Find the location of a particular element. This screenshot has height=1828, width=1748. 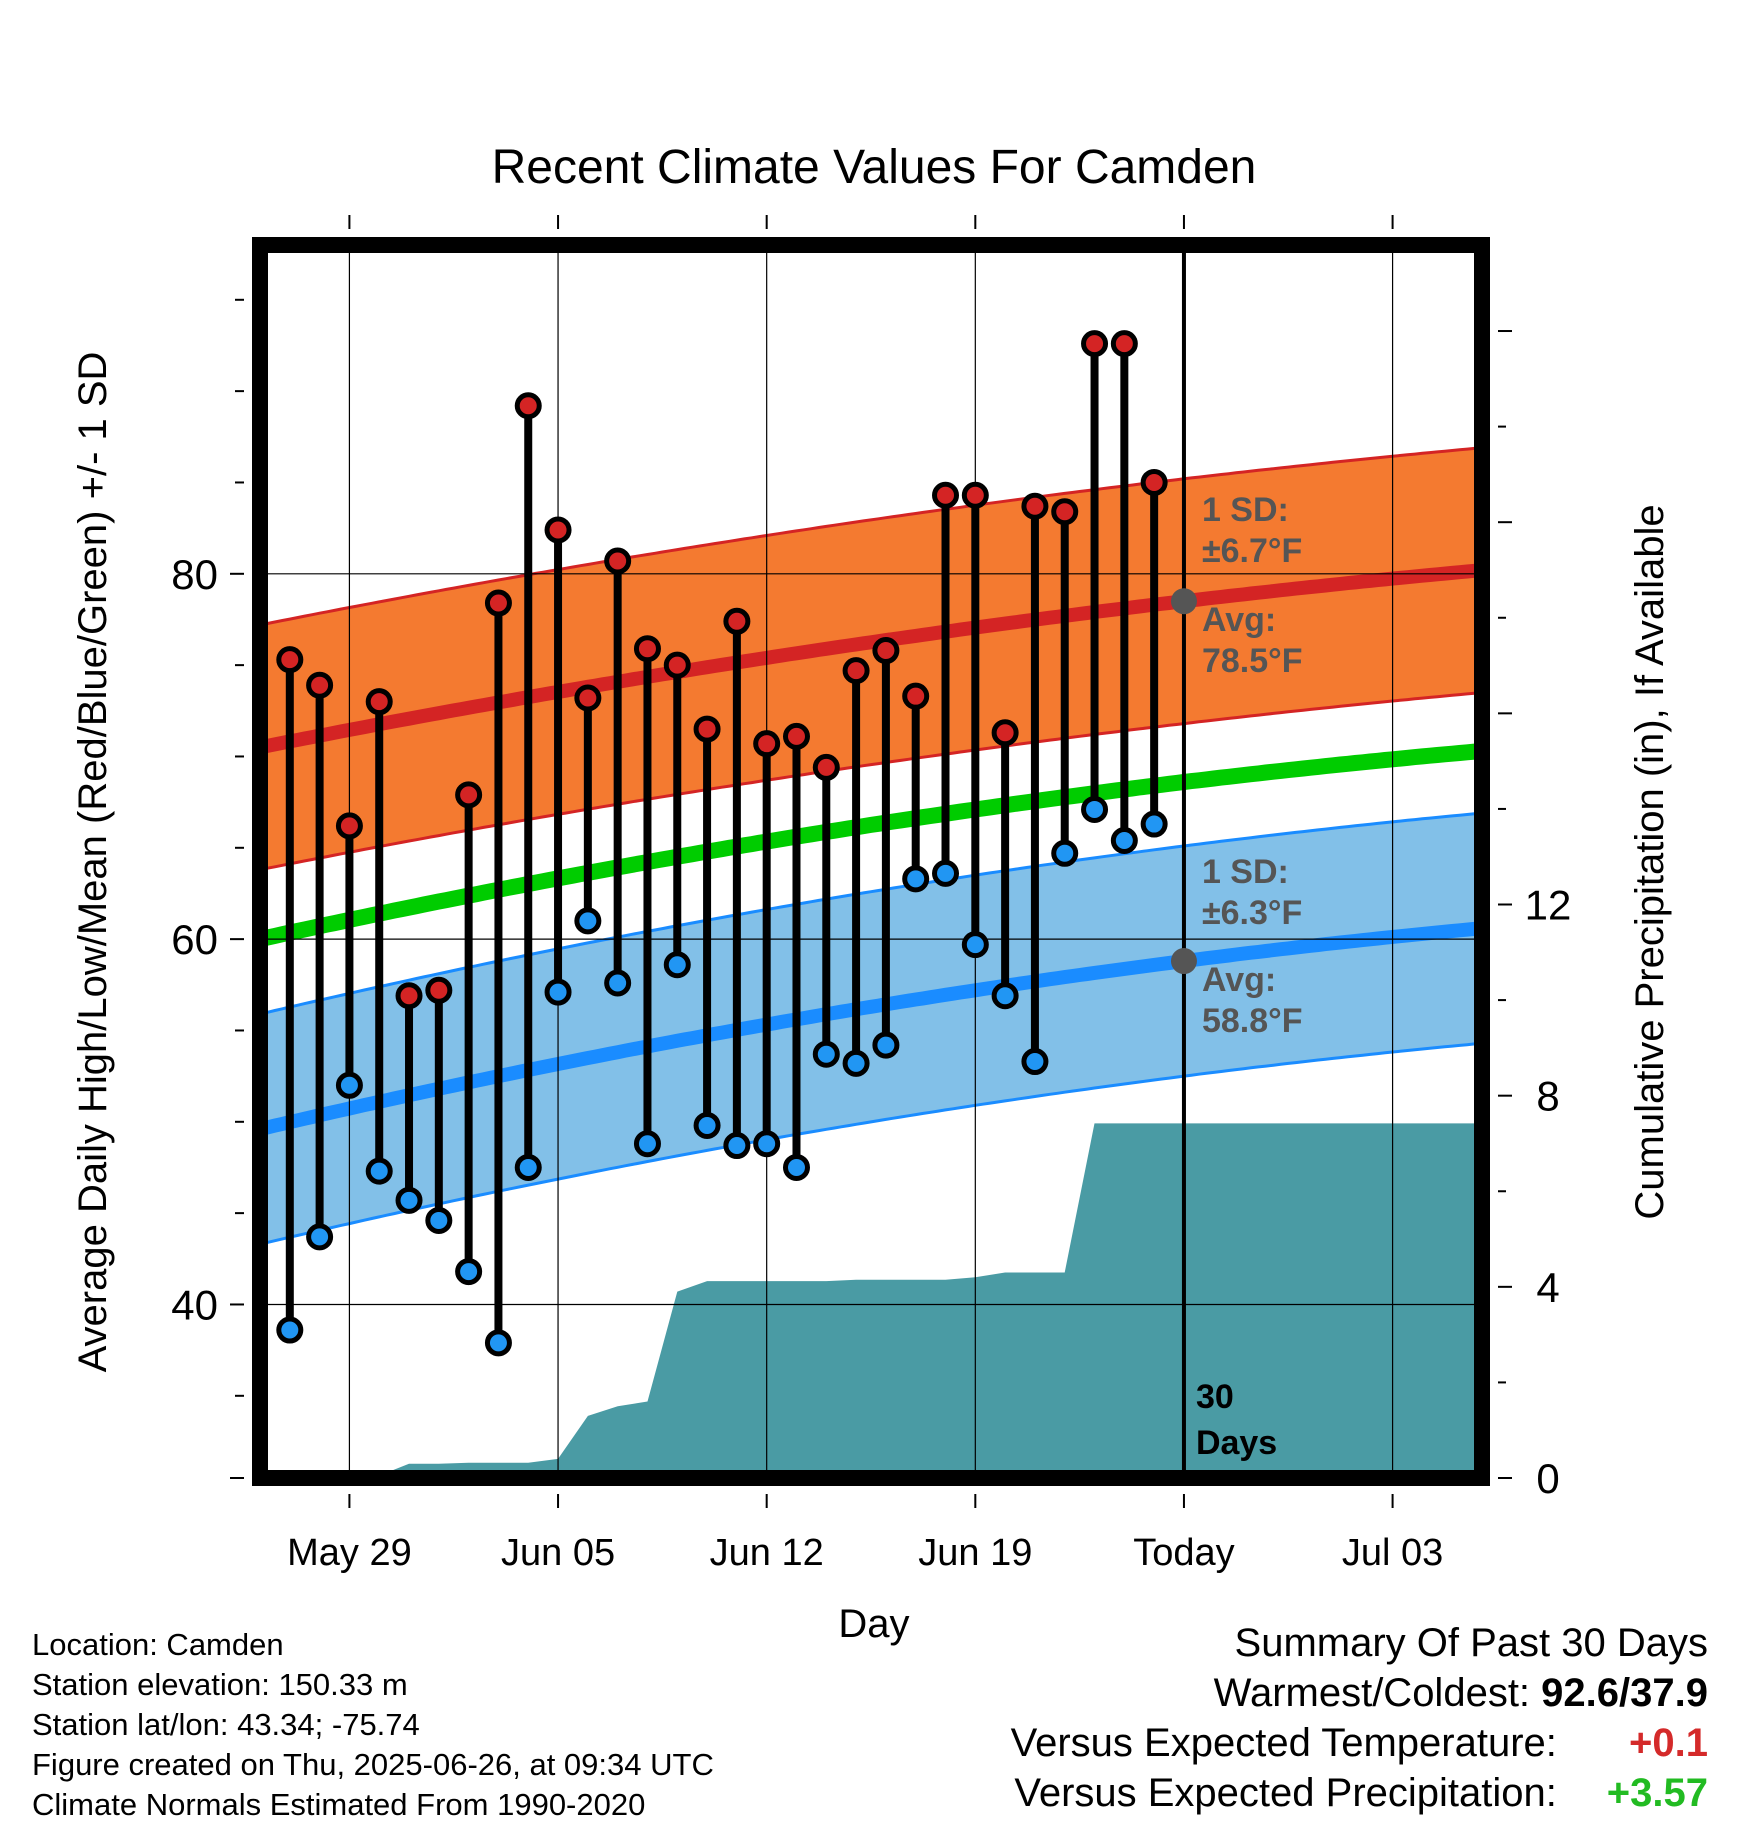

latlon-text: Station lat/lon: 43.34; -75.74 is located at coordinates (226, 1724).